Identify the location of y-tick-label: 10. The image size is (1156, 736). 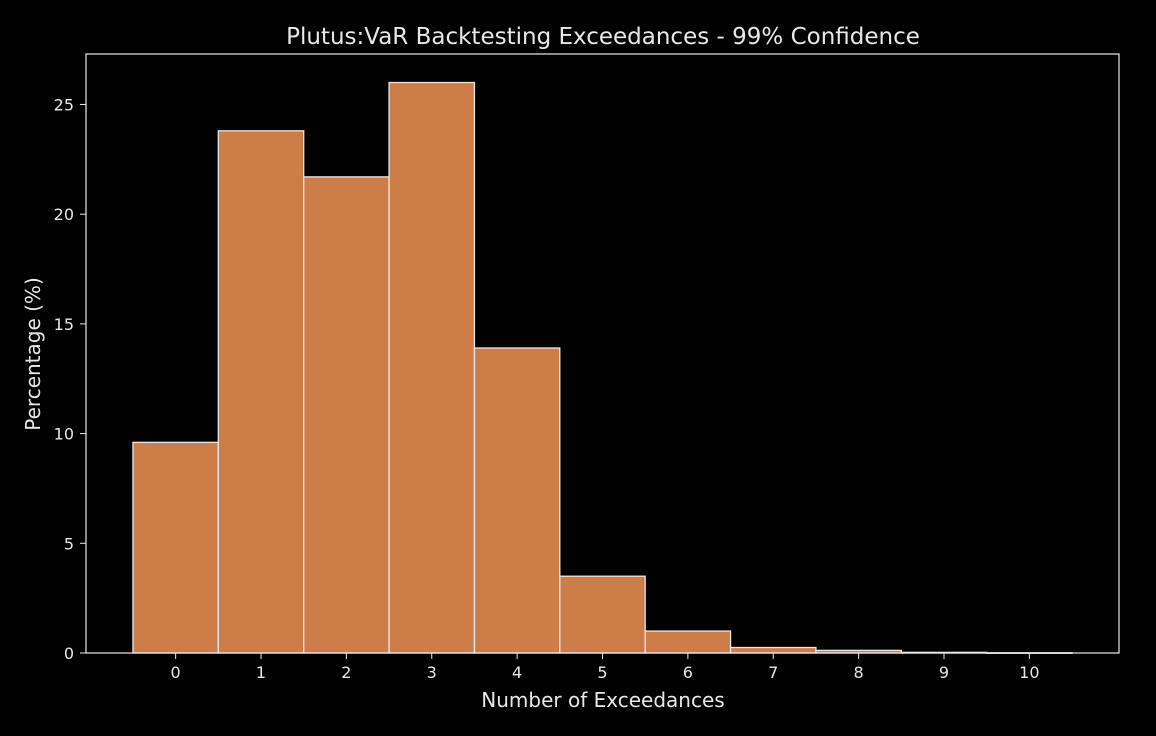
(64, 434).